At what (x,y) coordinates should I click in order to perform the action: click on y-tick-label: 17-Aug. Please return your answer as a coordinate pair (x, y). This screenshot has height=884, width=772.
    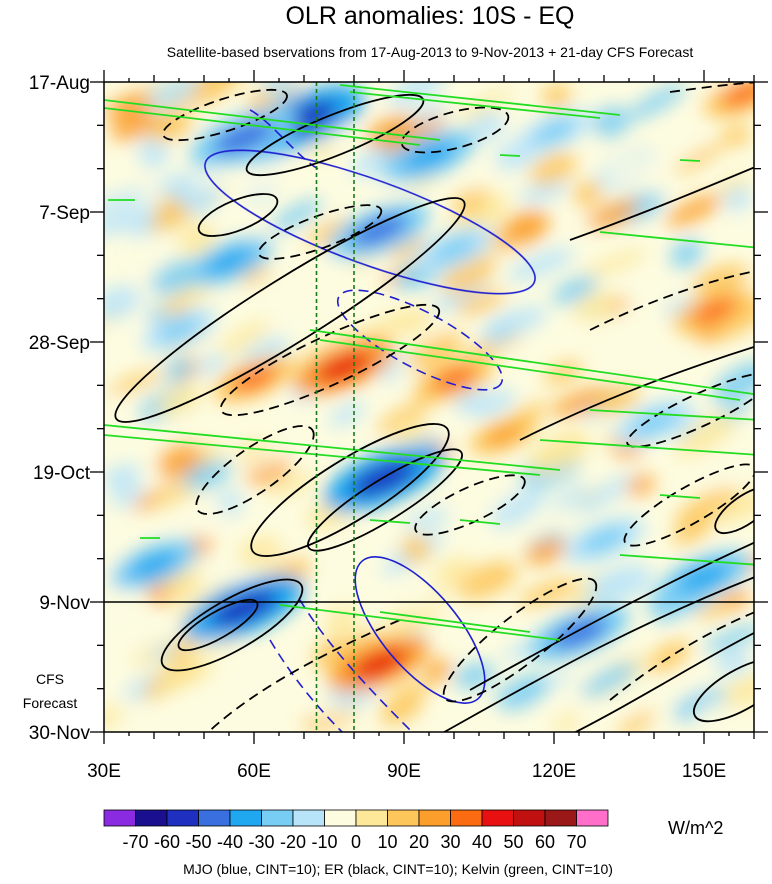
    Looking at the image, I should click on (59, 83).